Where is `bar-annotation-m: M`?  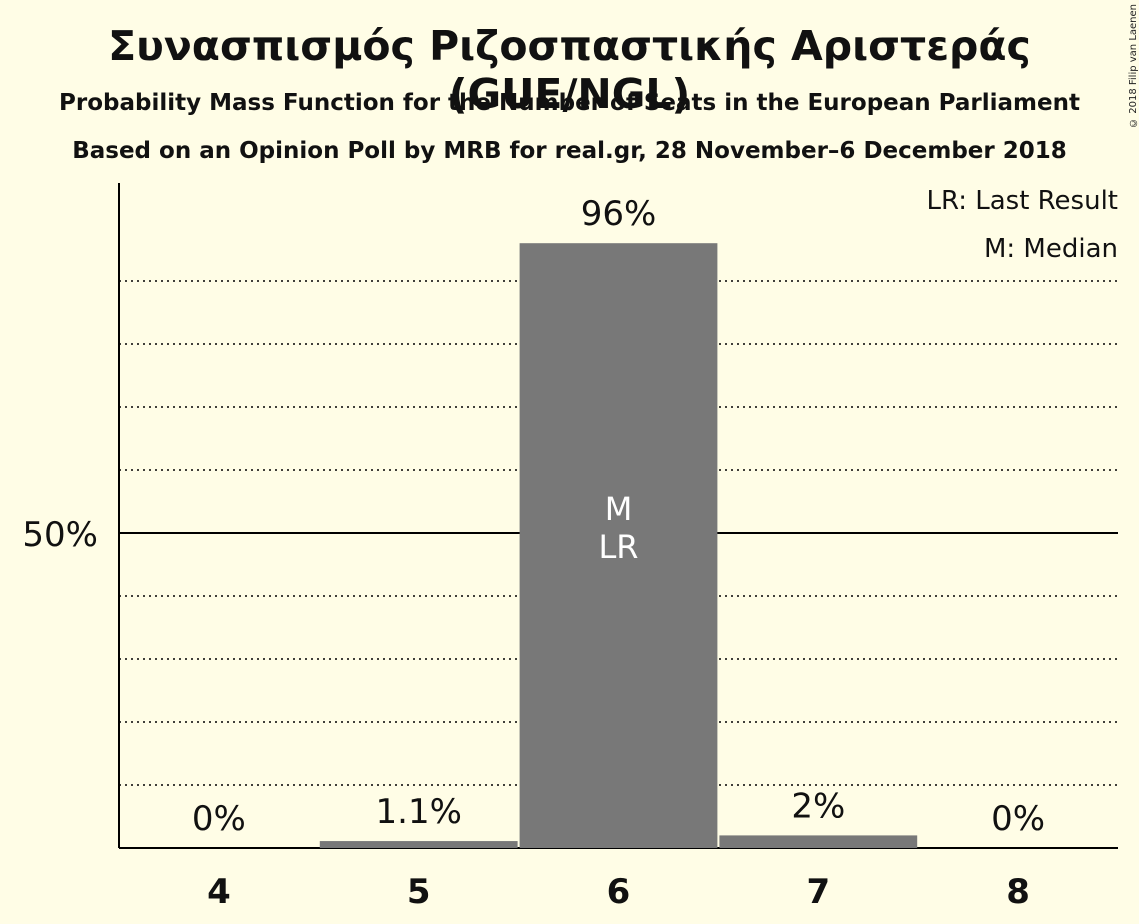 bar-annotation-m: M is located at coordinates (619, 509).